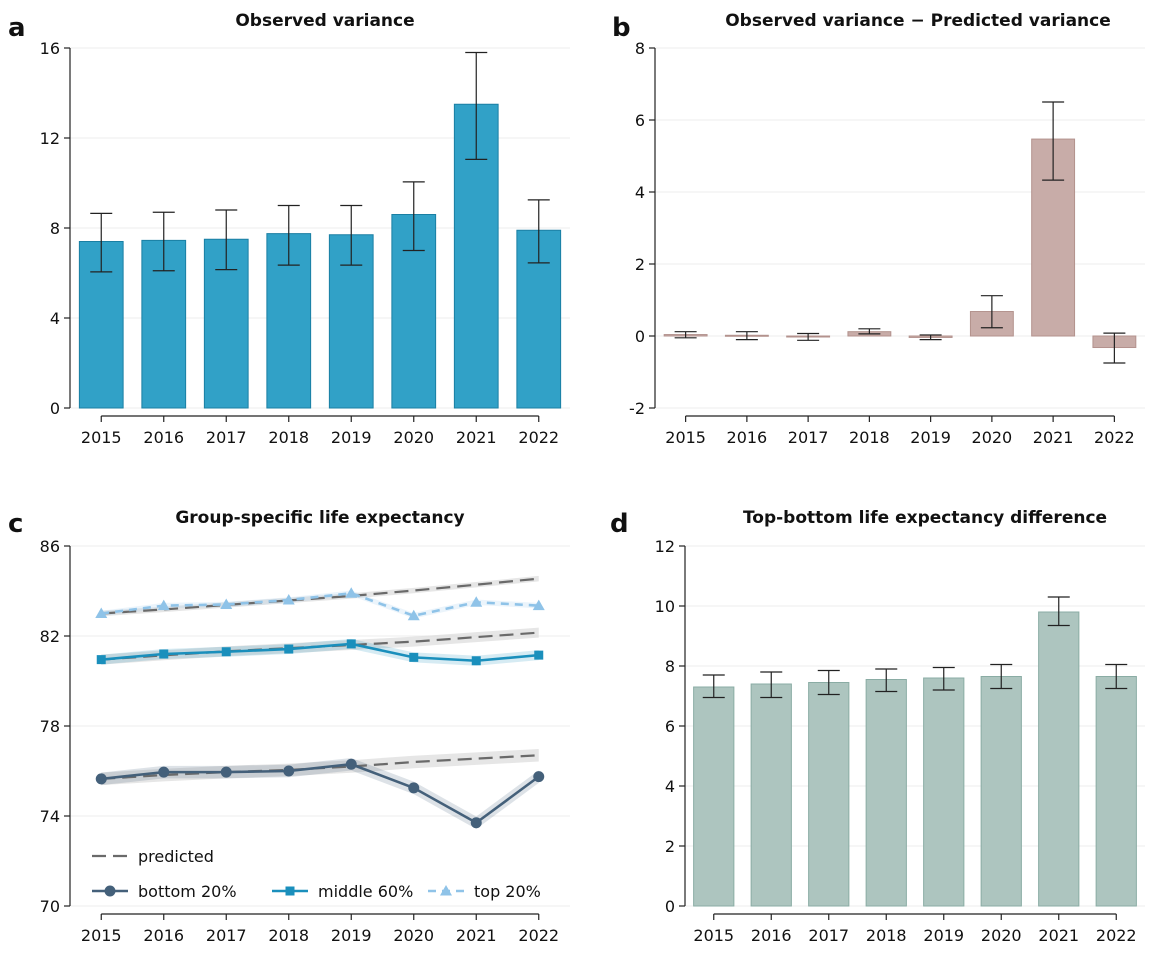  I want to click on panel-a-x-tick-label: 2017, so click(226, 437).